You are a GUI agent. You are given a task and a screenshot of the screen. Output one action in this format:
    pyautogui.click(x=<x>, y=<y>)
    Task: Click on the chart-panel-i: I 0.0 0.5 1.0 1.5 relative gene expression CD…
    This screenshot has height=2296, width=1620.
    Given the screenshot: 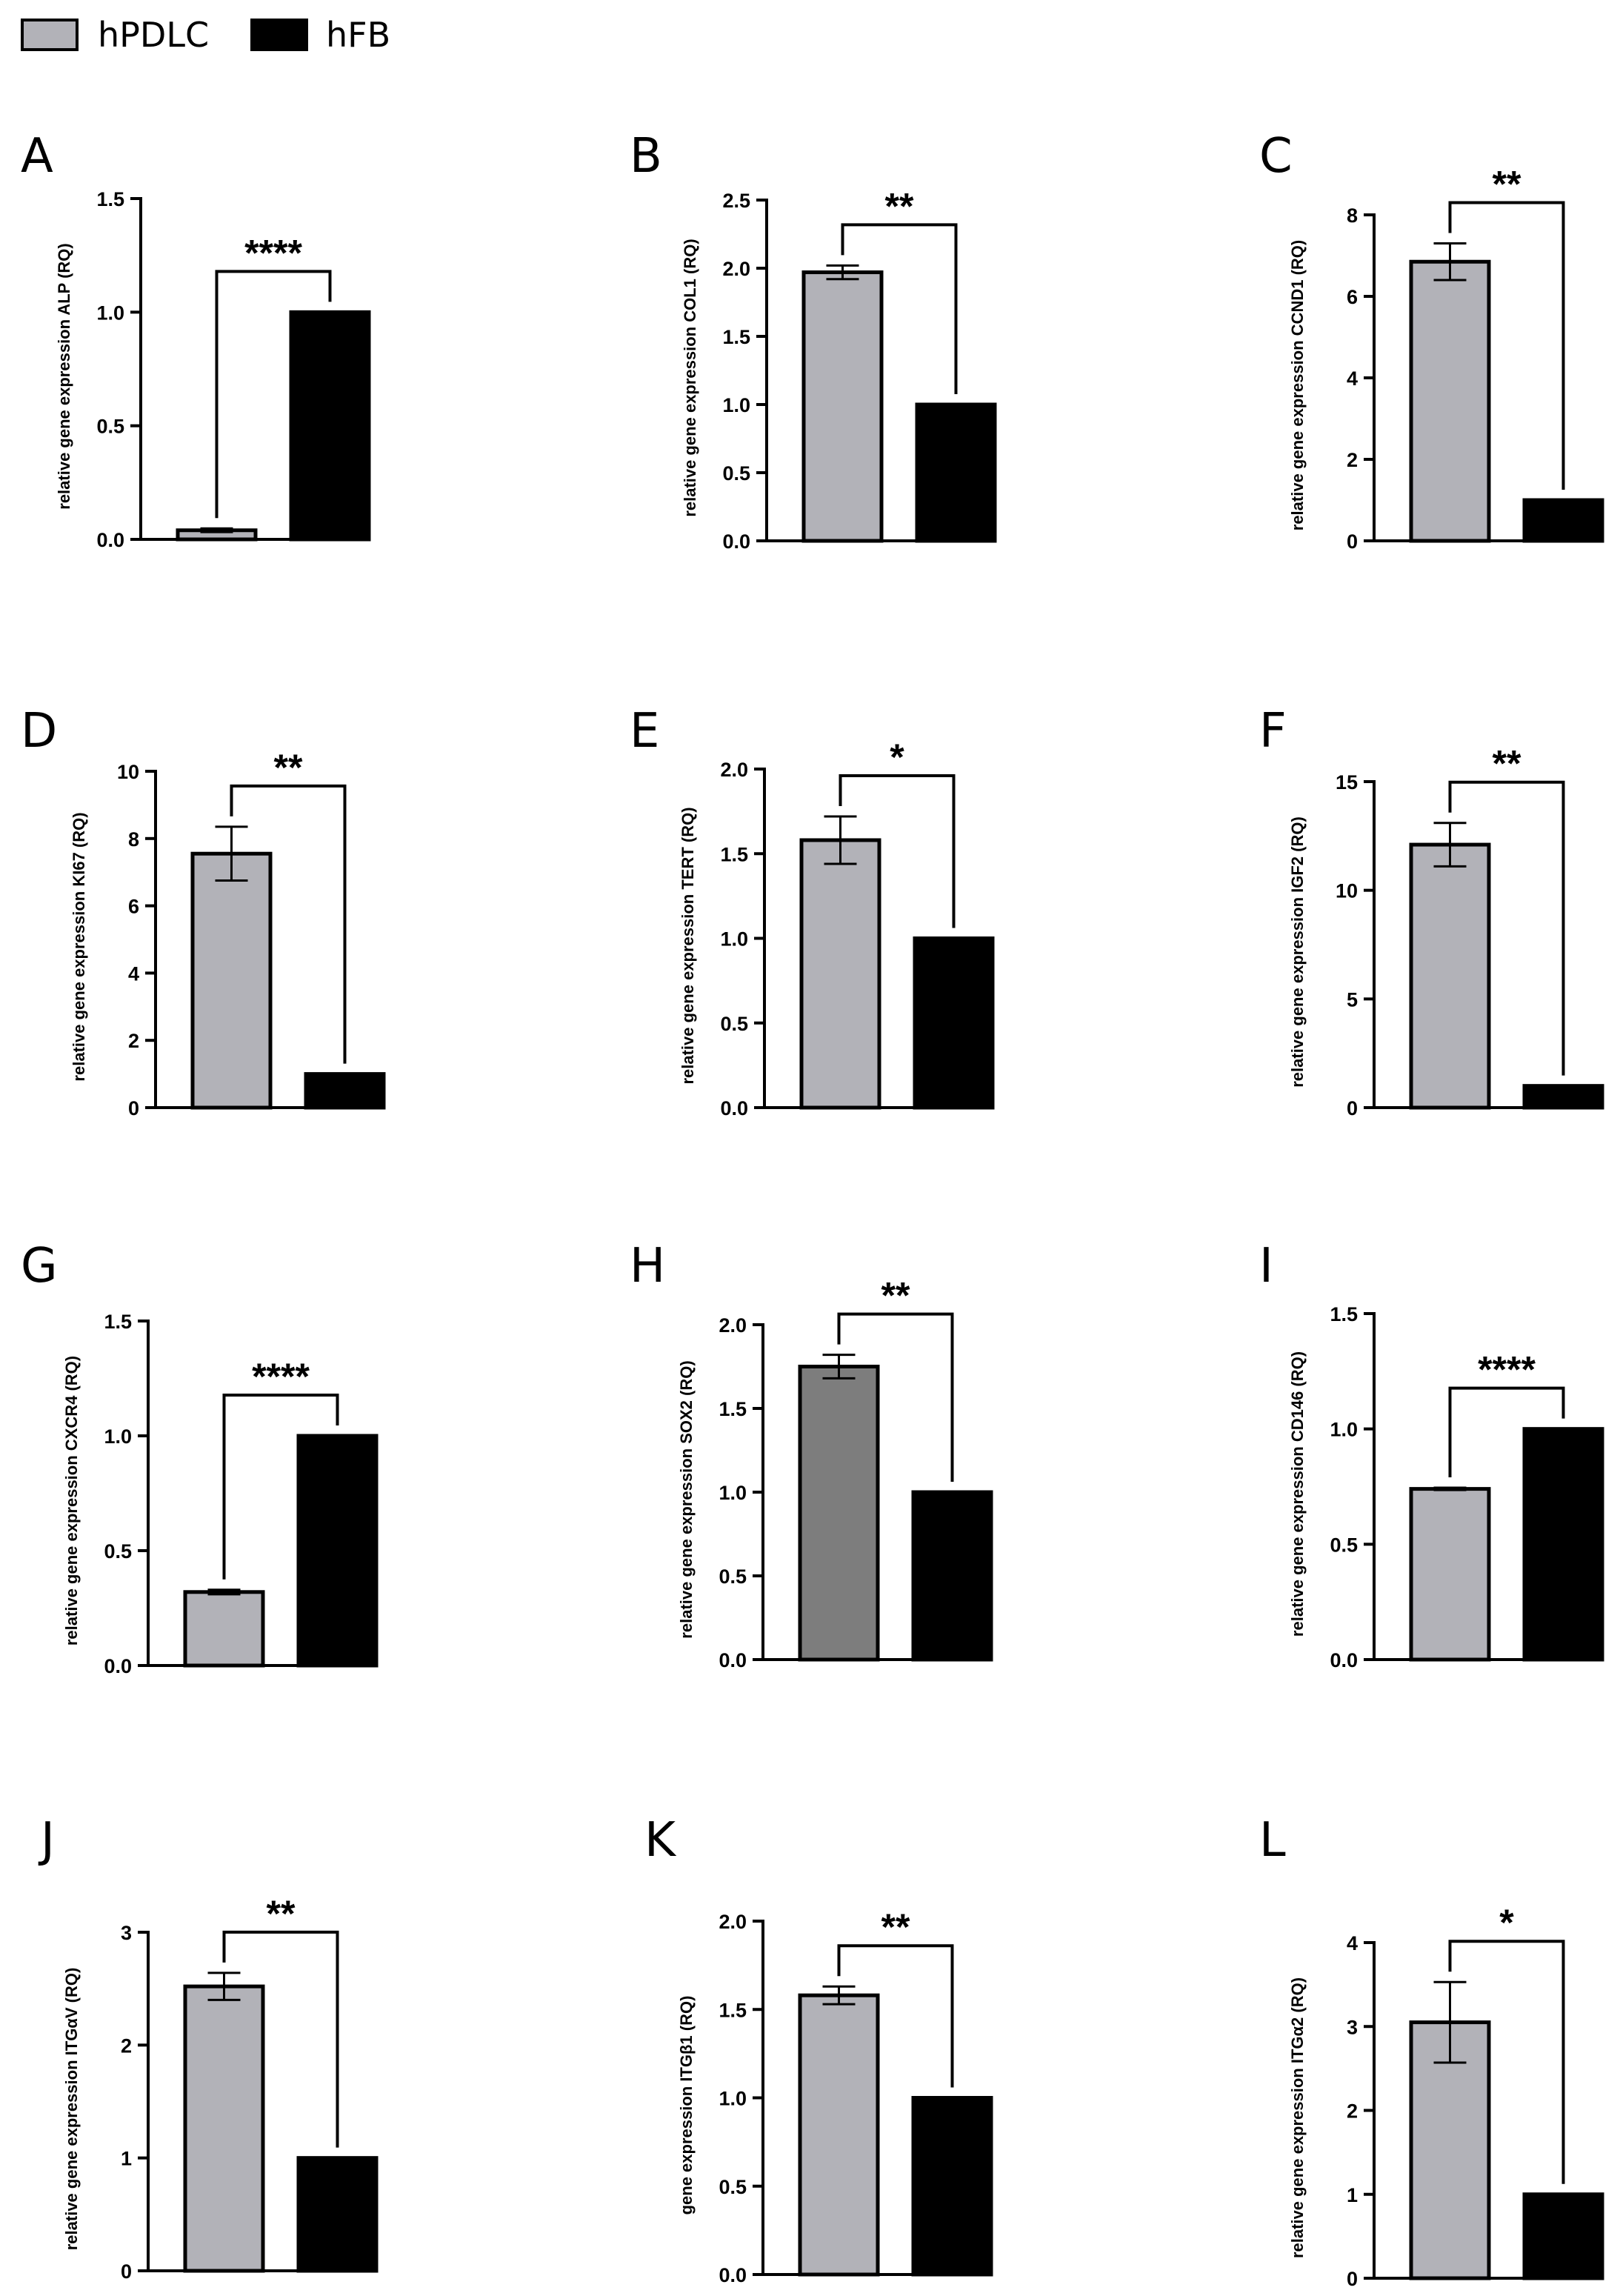 What is the action you would take?
    pyautogui.click(x=1431, y=1455)
    